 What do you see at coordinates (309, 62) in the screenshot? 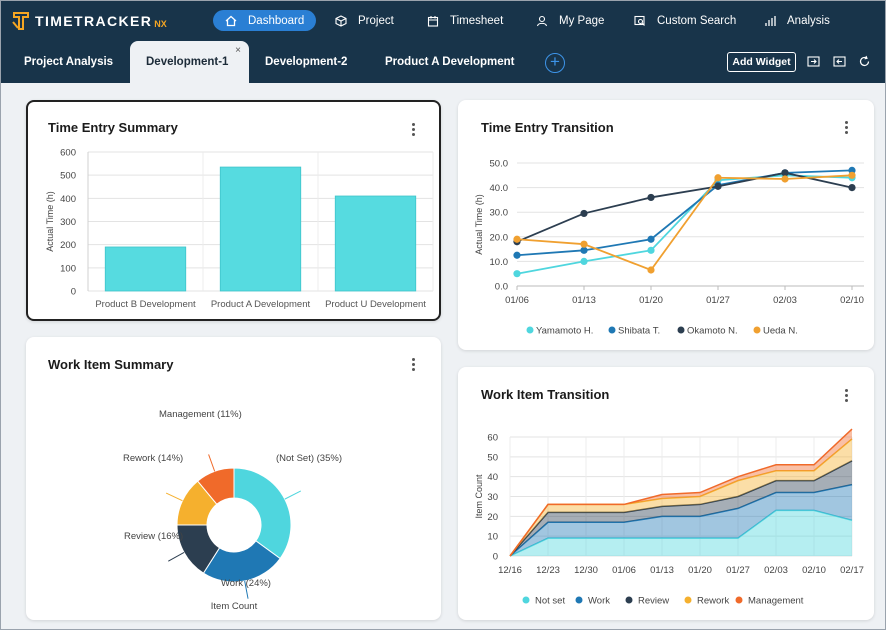
I see `tab-development-2: Development-2` at bounding box center [309, 62].